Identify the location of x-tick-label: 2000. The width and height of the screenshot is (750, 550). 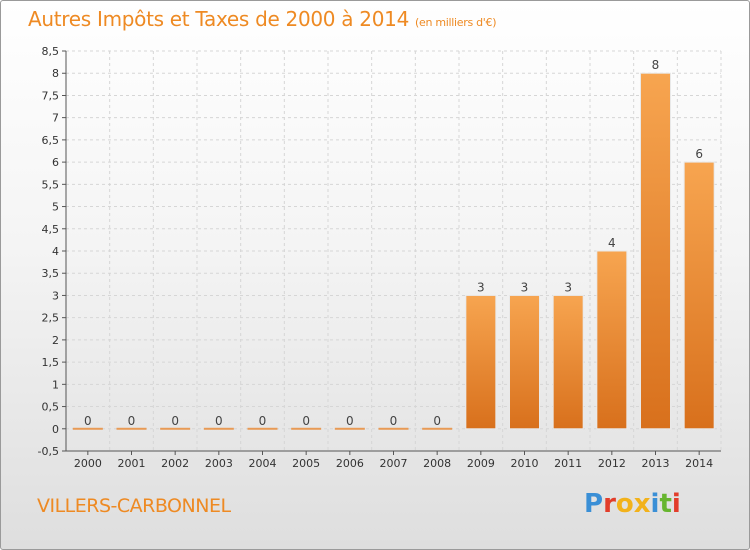
(88, 463).